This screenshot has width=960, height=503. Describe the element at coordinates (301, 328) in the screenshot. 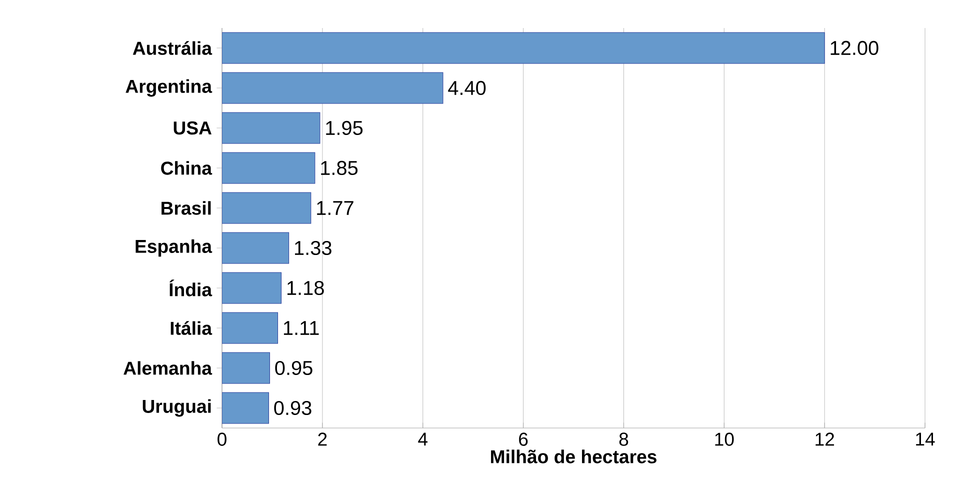

I see `data-label: 1.11` at that location.